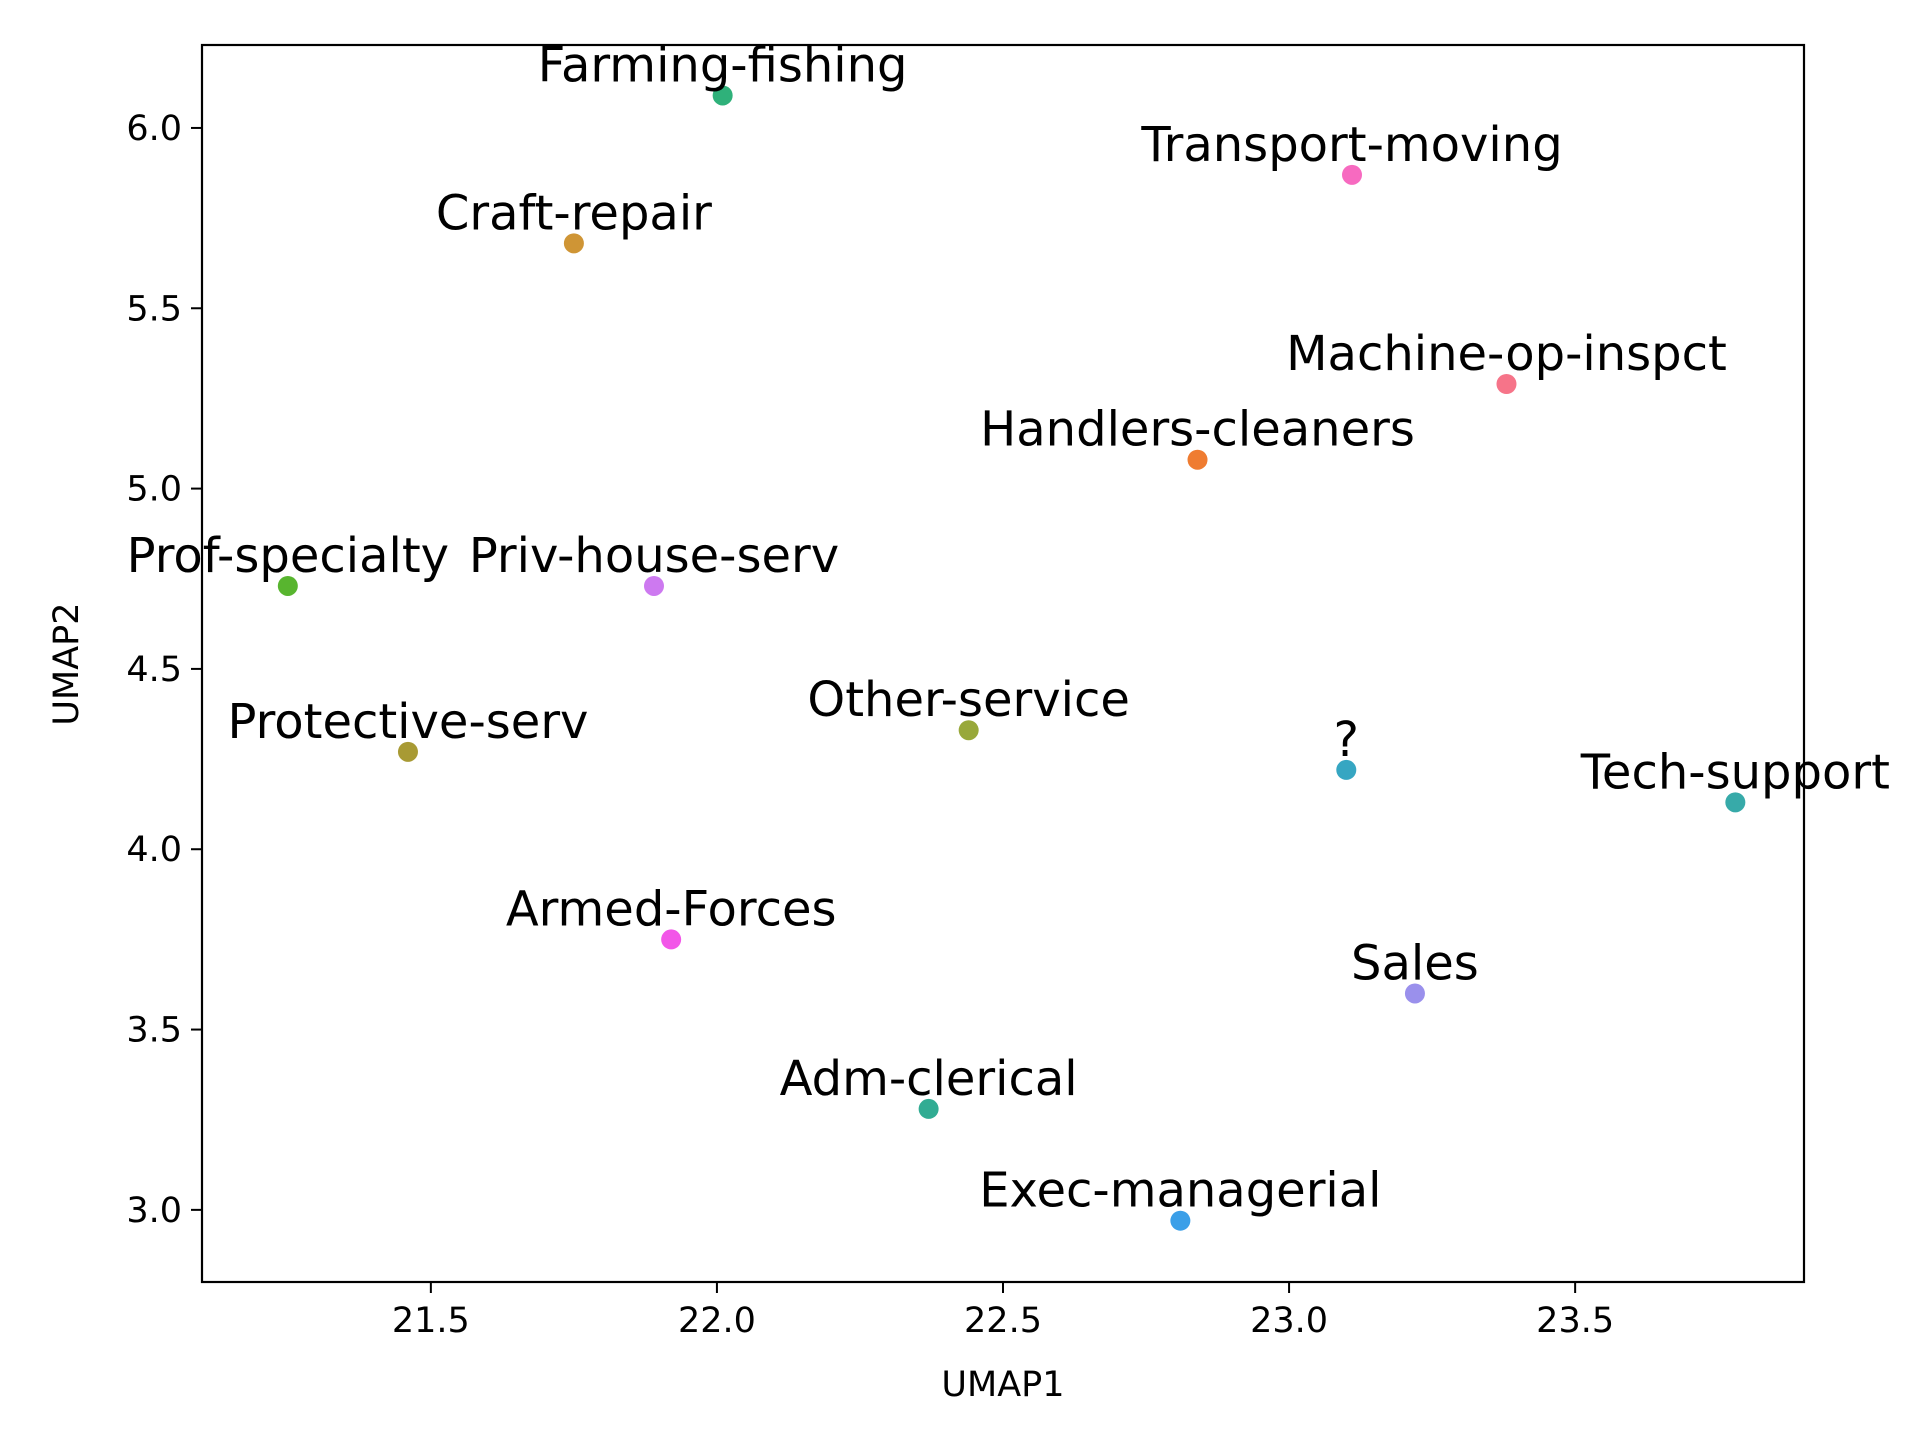 This screenshot has width=1920, height=1440. I want to click on x-axis-label: UMAP1, so click(1002, 1385).